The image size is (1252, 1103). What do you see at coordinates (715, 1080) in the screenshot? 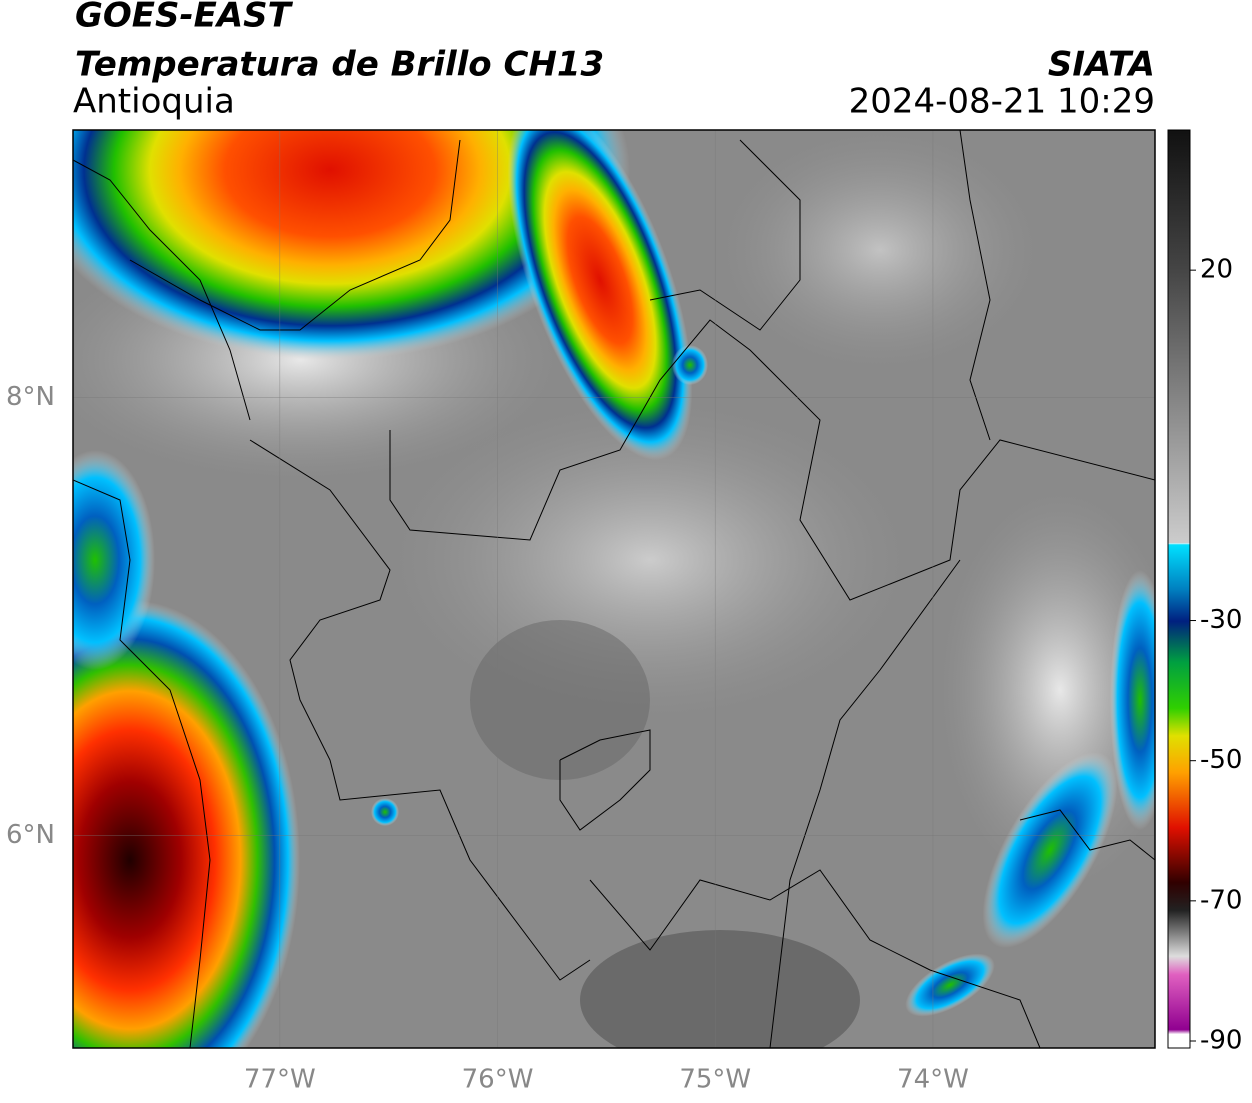
I see `x-tick-label: 75°W` at bounding box center [715, 1080].